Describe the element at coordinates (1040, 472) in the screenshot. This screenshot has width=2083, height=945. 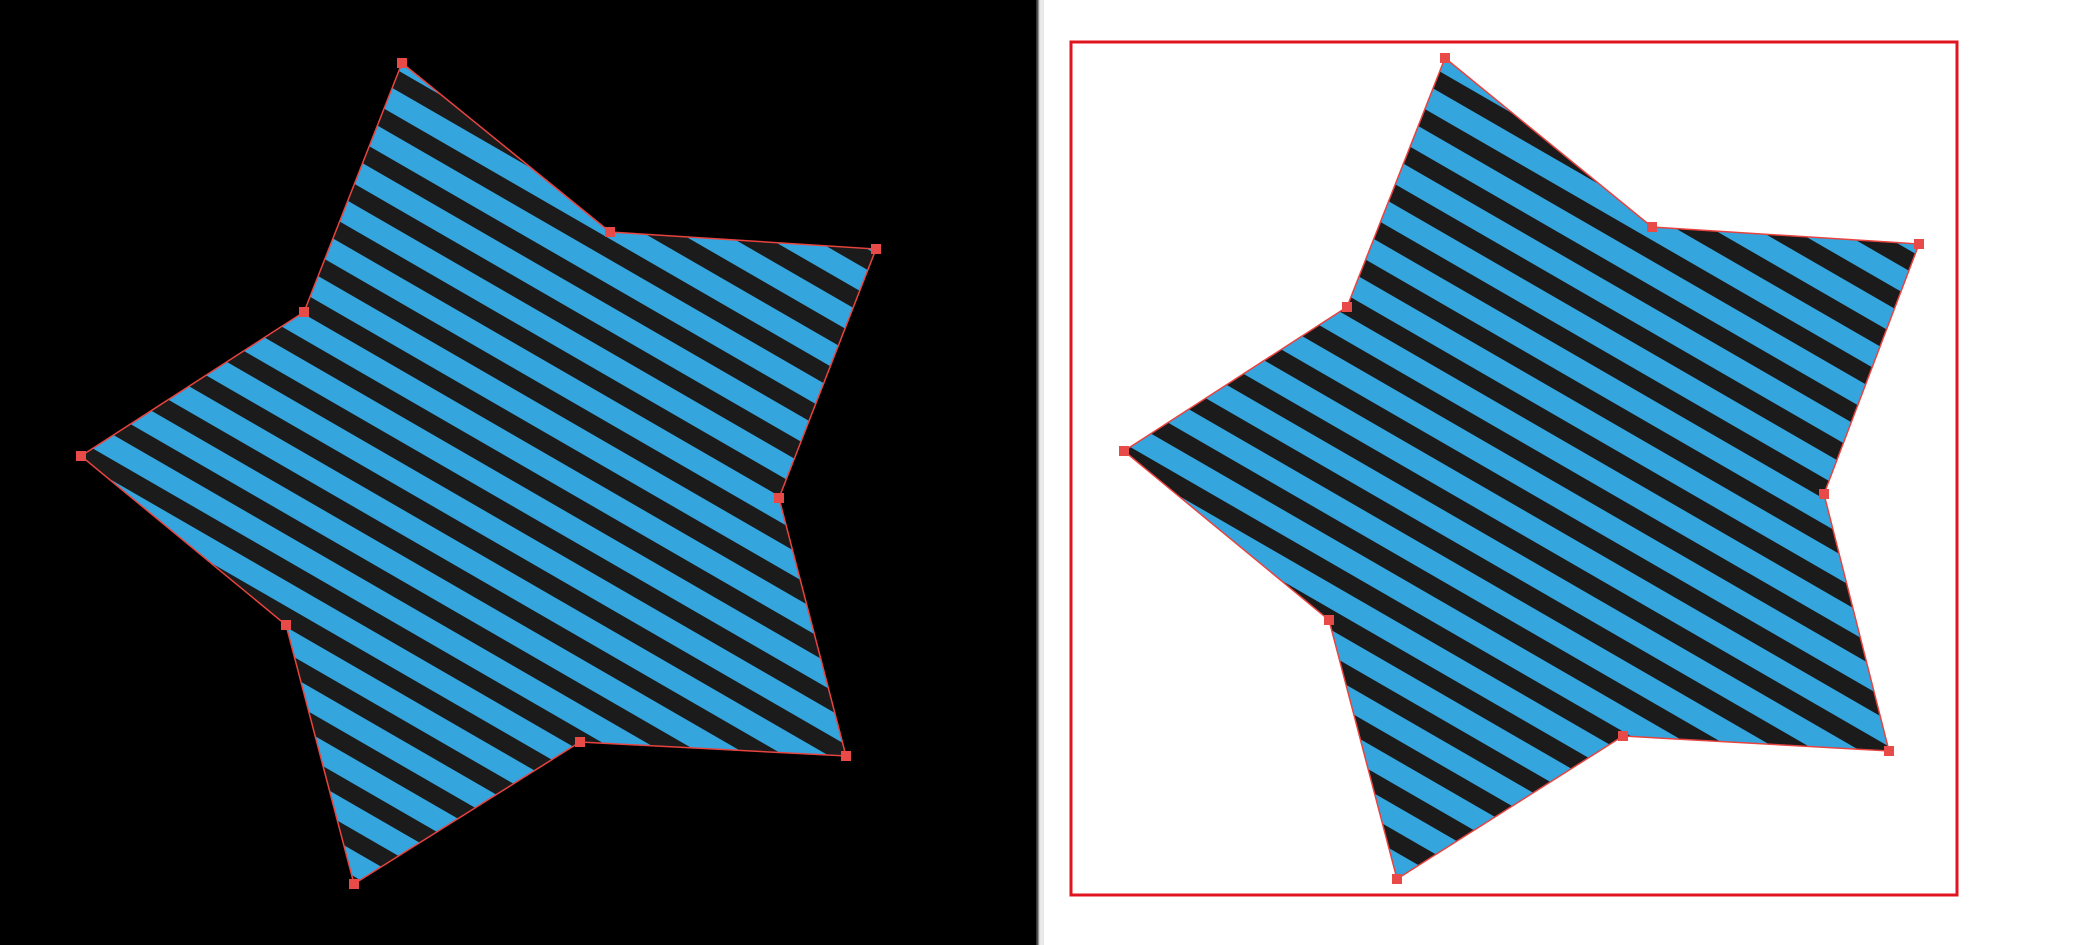
I see `panel-divider` at that location.